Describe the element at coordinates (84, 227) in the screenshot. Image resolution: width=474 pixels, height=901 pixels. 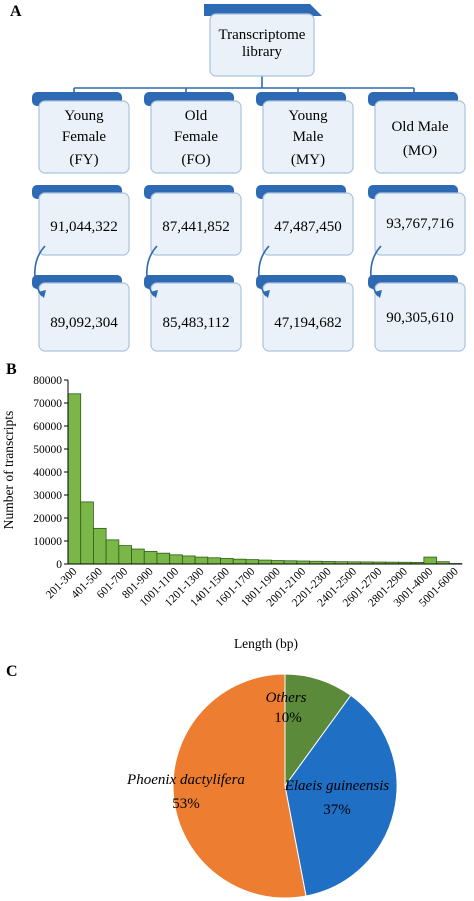
I see `raw-count-value: 91,044,322` at that location.